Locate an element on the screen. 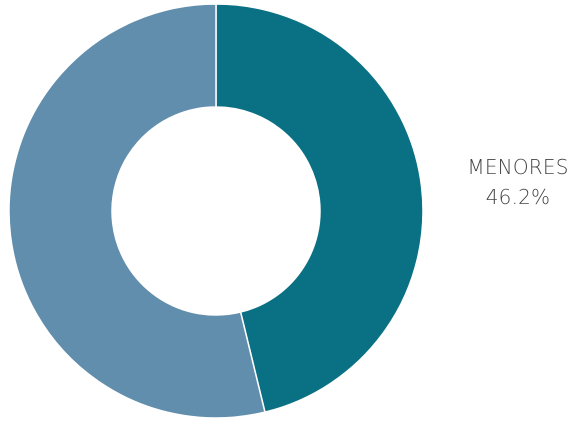  slice-label-menores: MENORES 46.2% is located at coordinates (518, 182).